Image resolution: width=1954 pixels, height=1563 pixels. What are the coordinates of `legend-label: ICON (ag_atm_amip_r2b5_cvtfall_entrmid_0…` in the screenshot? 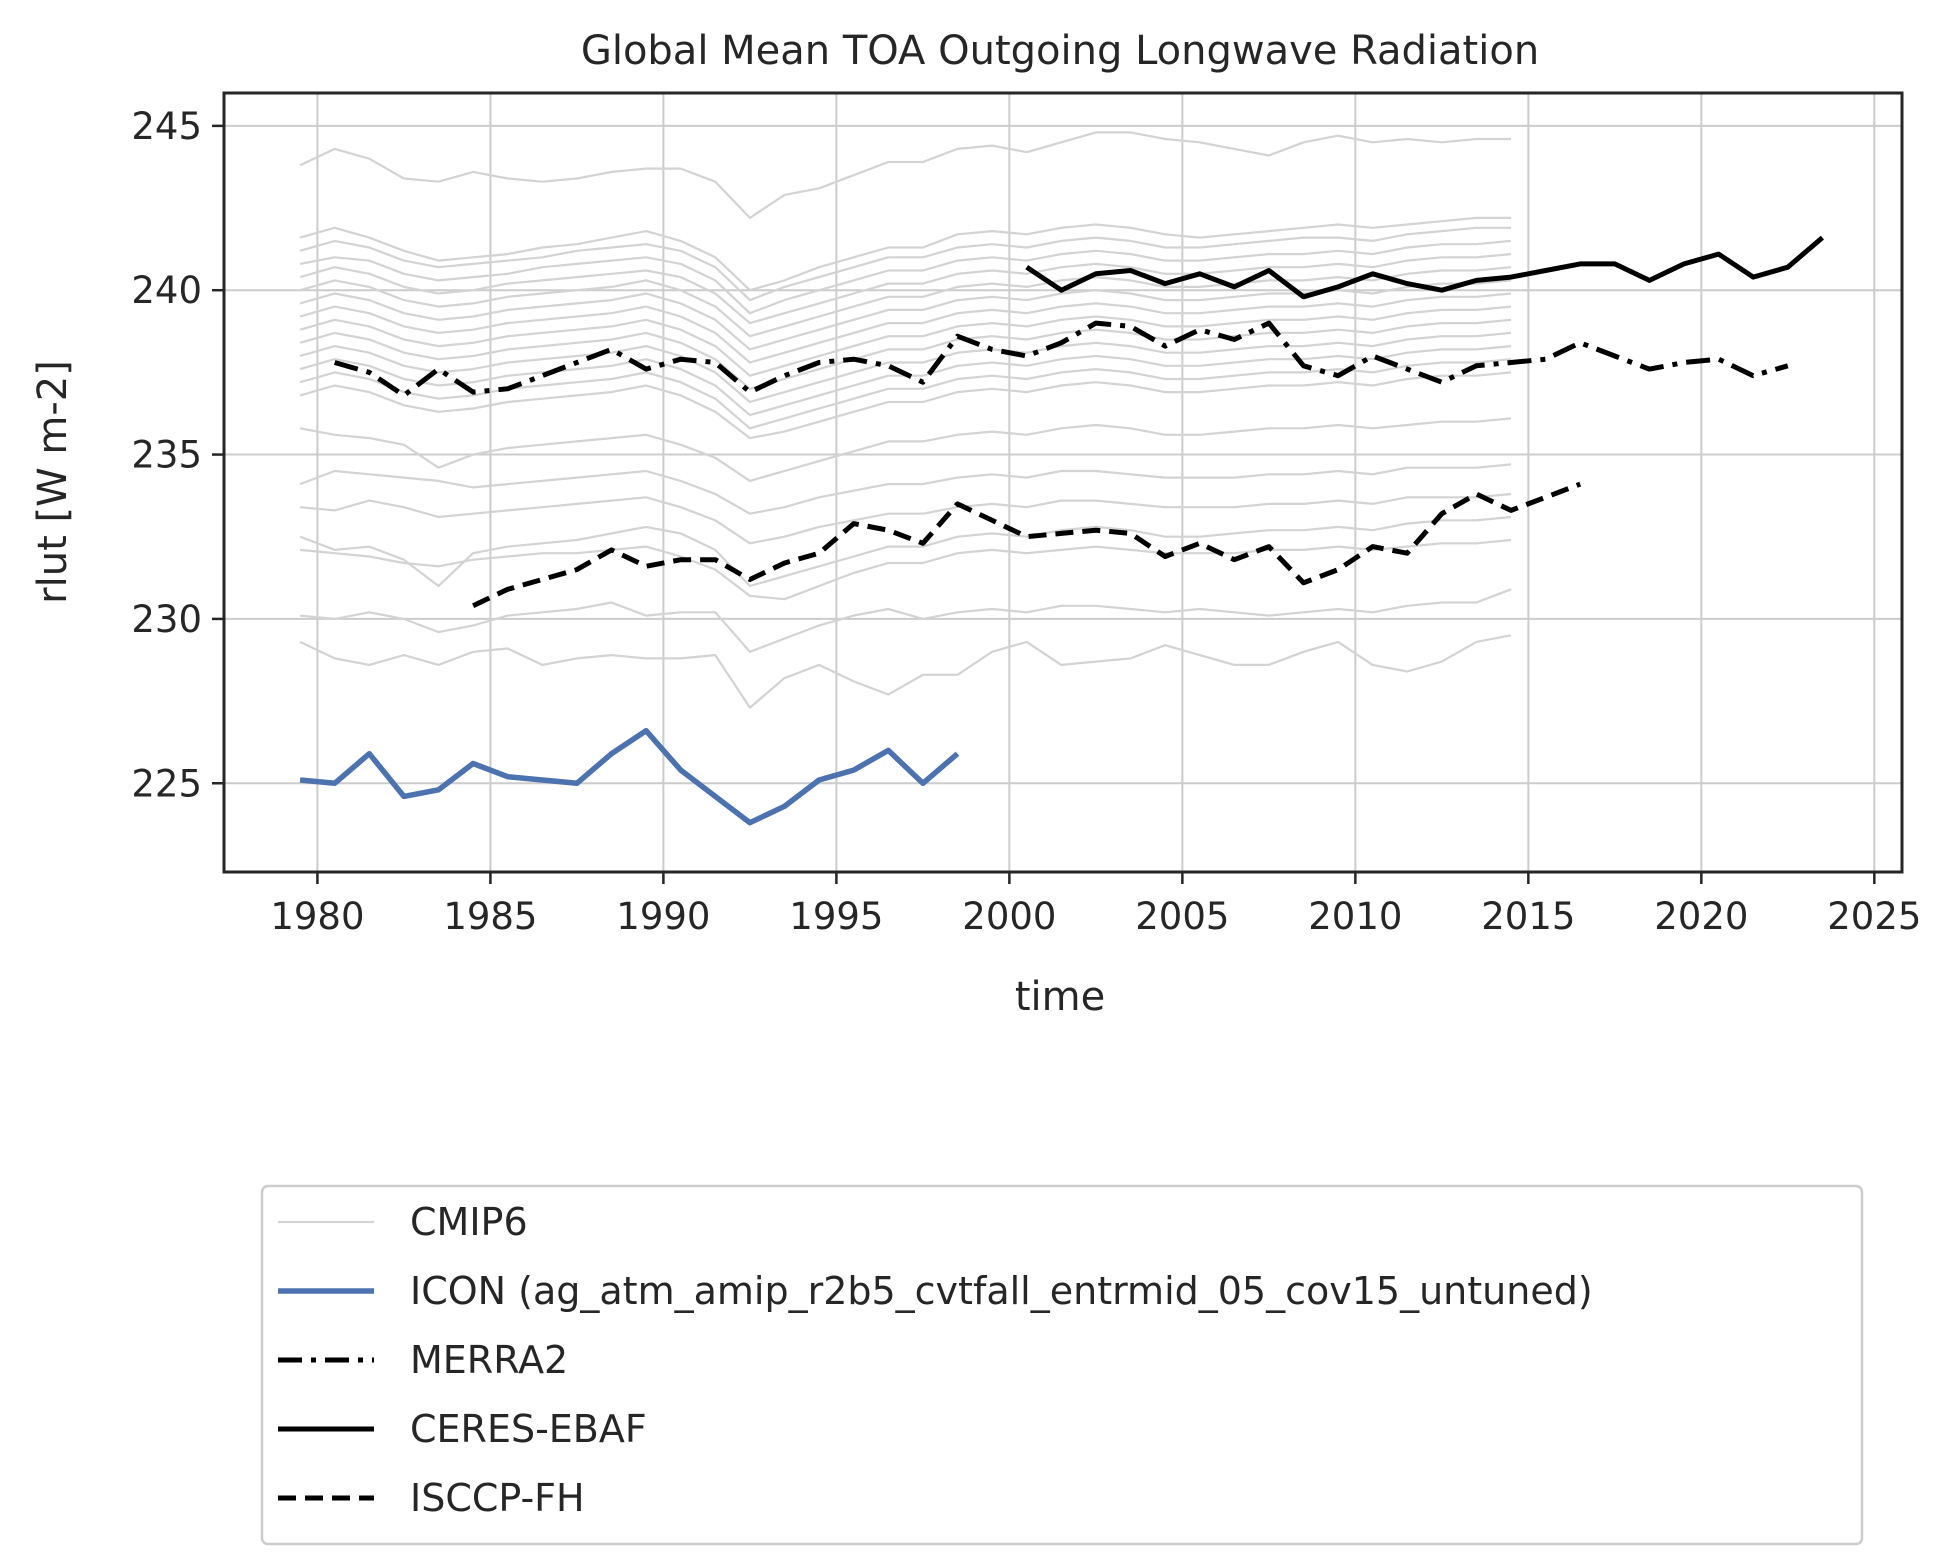 It's located at (1001, 1291).